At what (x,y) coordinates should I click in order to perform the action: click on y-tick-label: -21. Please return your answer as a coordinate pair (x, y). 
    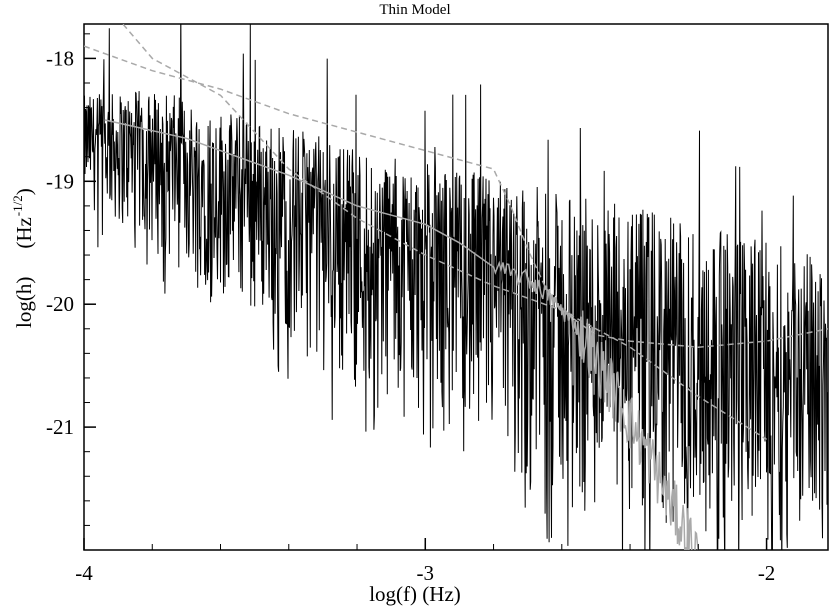
    Looking at the image, I should click on (60, 427).